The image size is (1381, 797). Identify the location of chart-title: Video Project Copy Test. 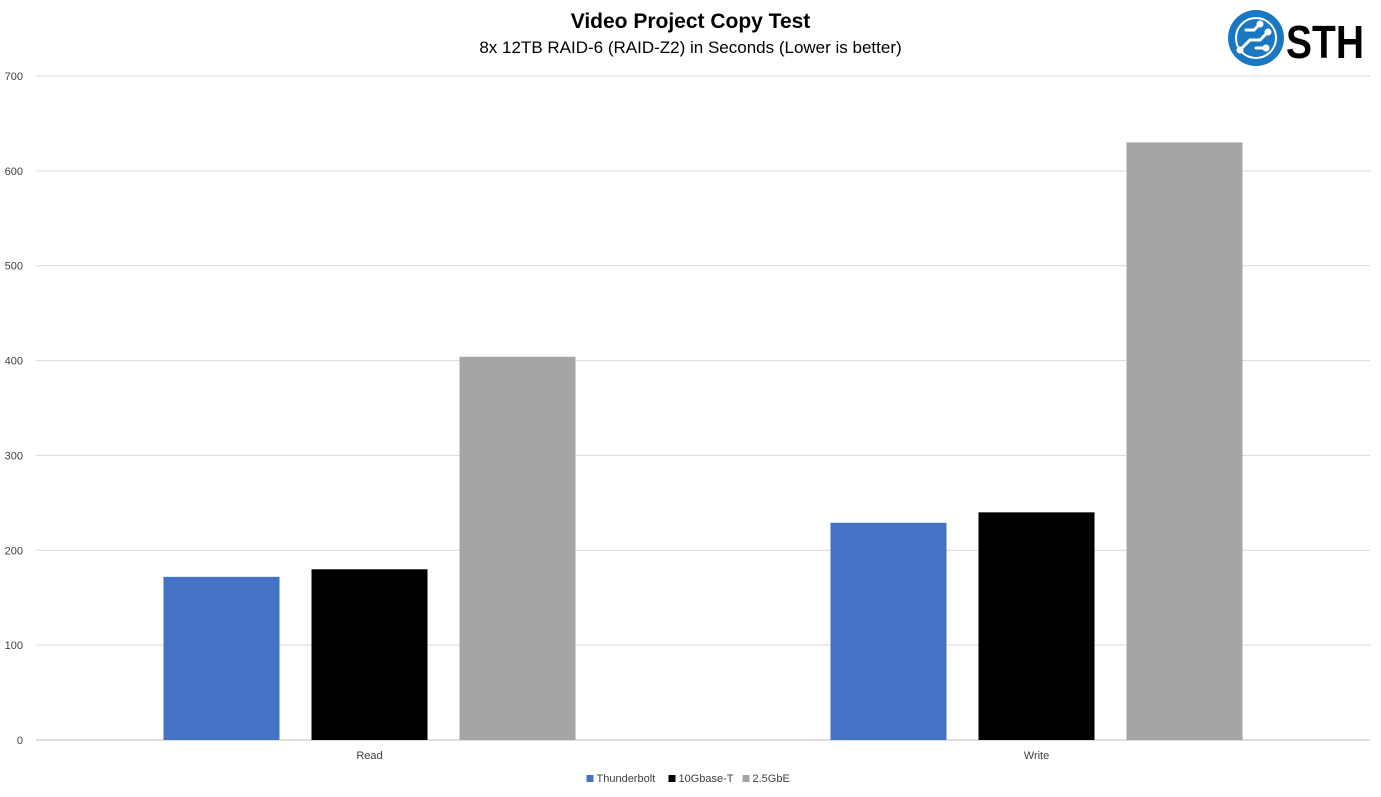
(690, 21).